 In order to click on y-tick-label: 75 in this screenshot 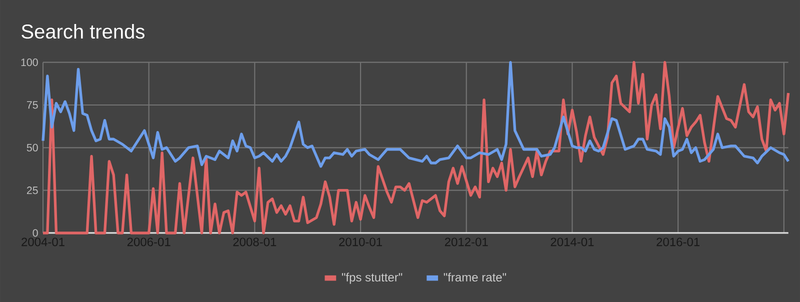, I will do `click(32, 105)`.